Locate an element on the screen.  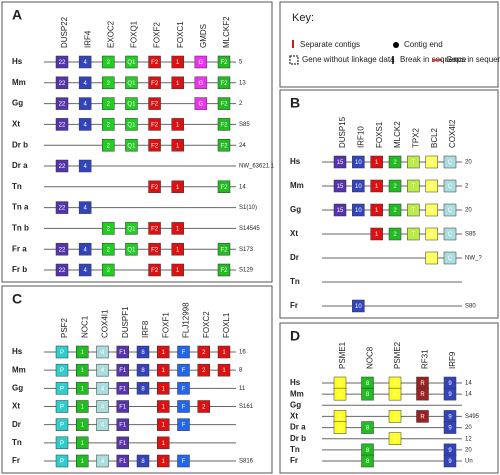
chromosome-label: 14 is located at coordinates (468, 384).